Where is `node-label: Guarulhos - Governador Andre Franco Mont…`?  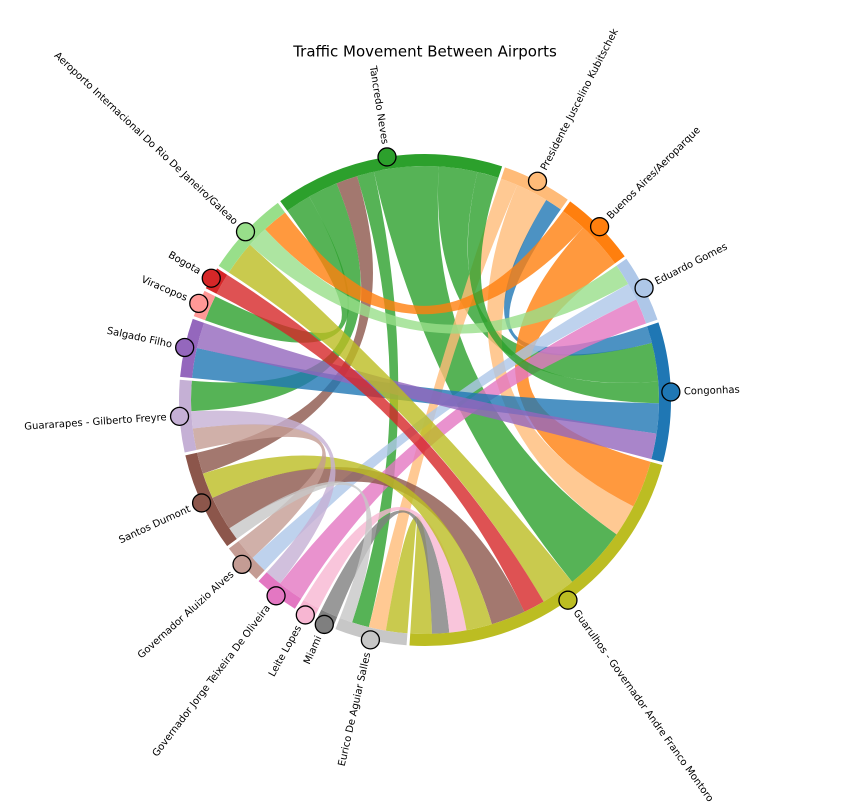
node-label: Guarulhos - Governador Andre Franco Mont… is located at coordinates (643, 705).